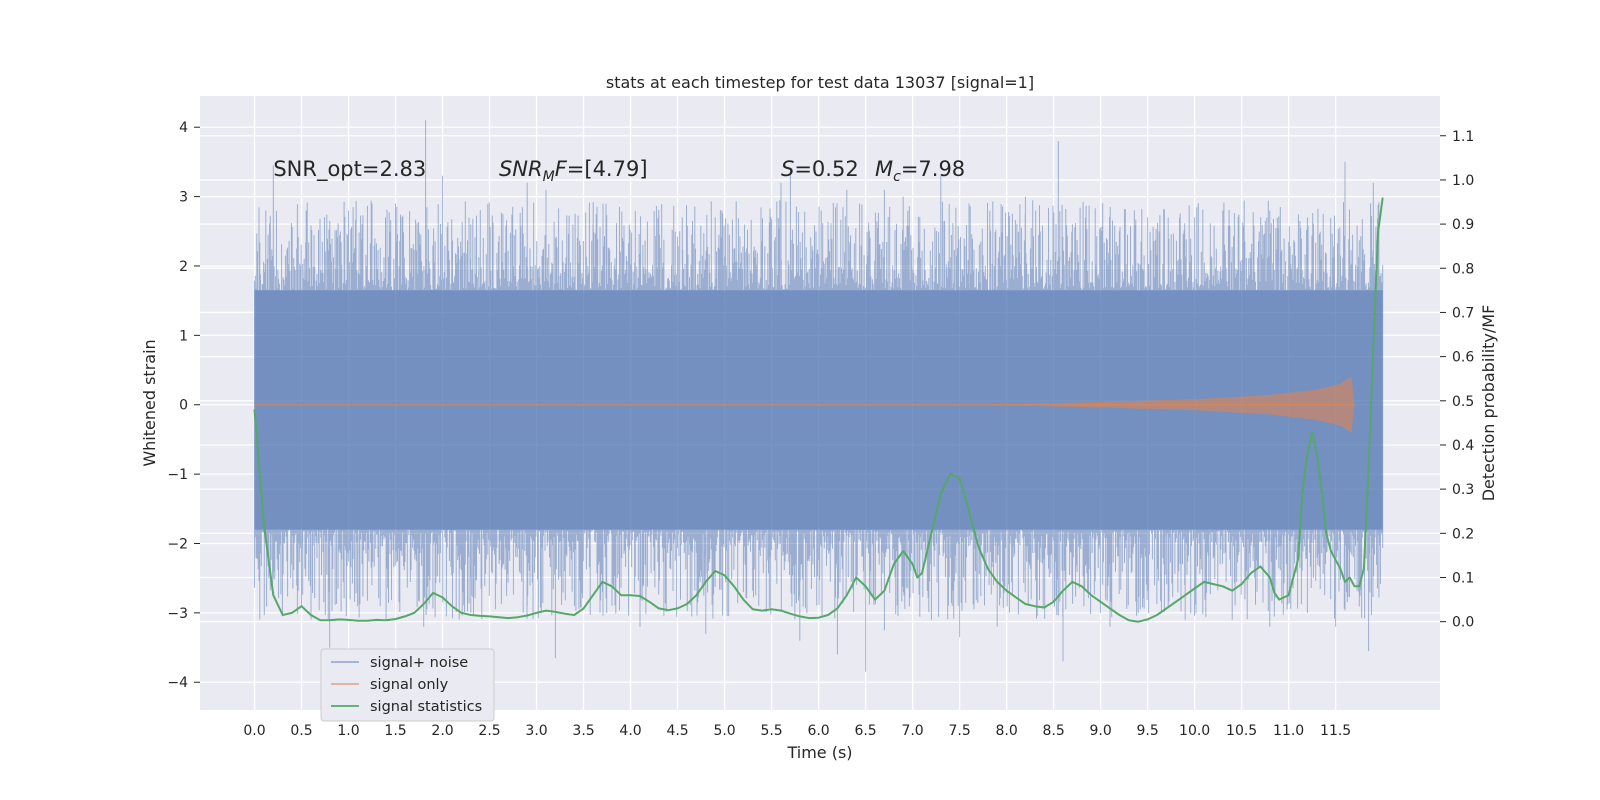 This screenshot has height=800, width=1600. I want to click on x-tick-label: 0.5, so click(301, 731).